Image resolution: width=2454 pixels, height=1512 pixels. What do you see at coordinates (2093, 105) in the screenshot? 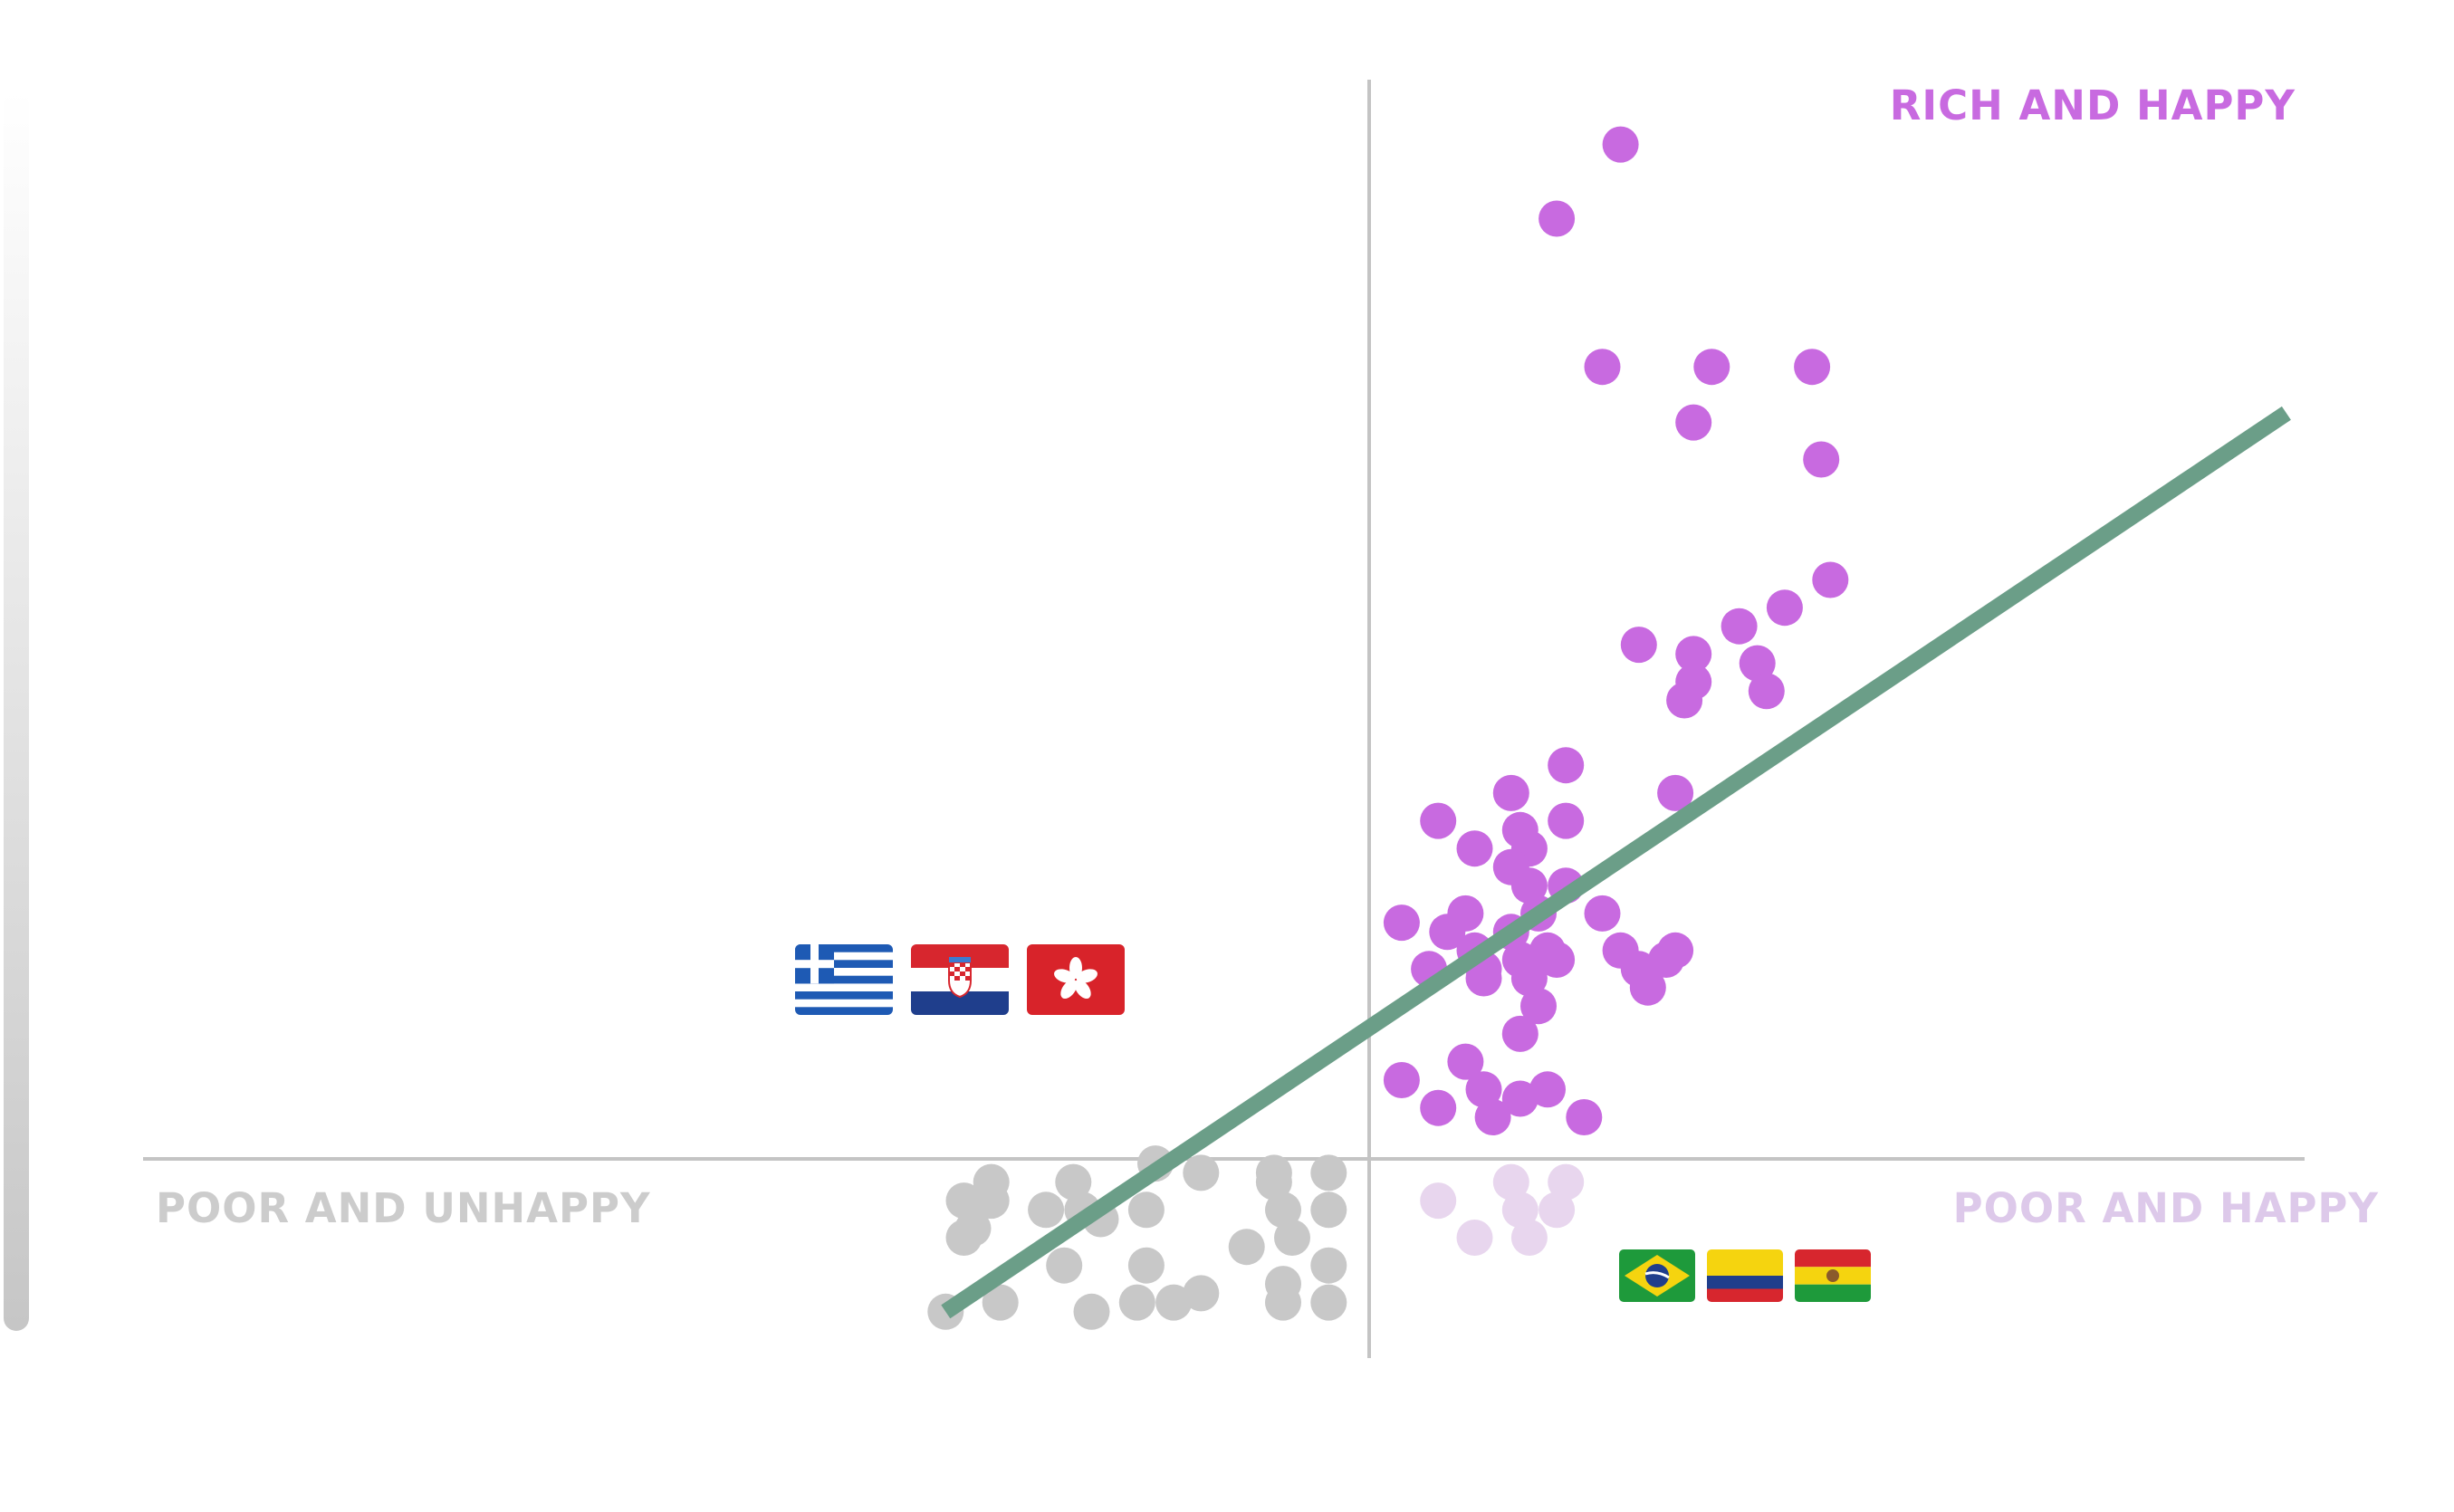
I see `label-rich-and-happy: RICH AND HAPPY` at bounding box center [2093, 105].